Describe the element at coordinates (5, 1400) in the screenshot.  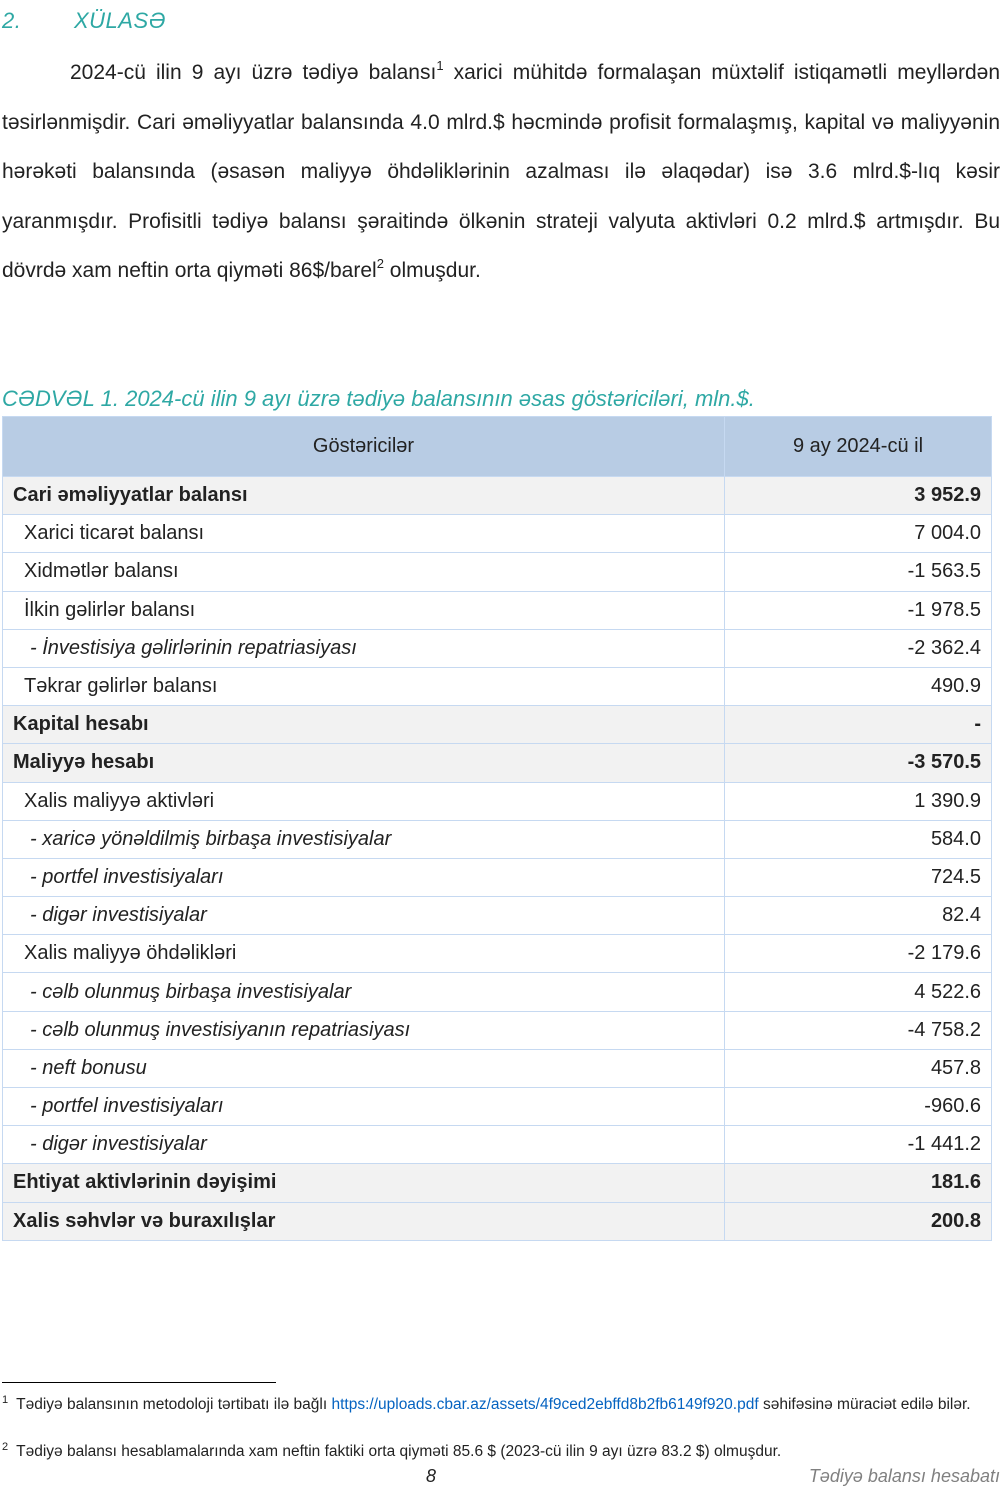
I see `footnote-mark: 1` at that location.